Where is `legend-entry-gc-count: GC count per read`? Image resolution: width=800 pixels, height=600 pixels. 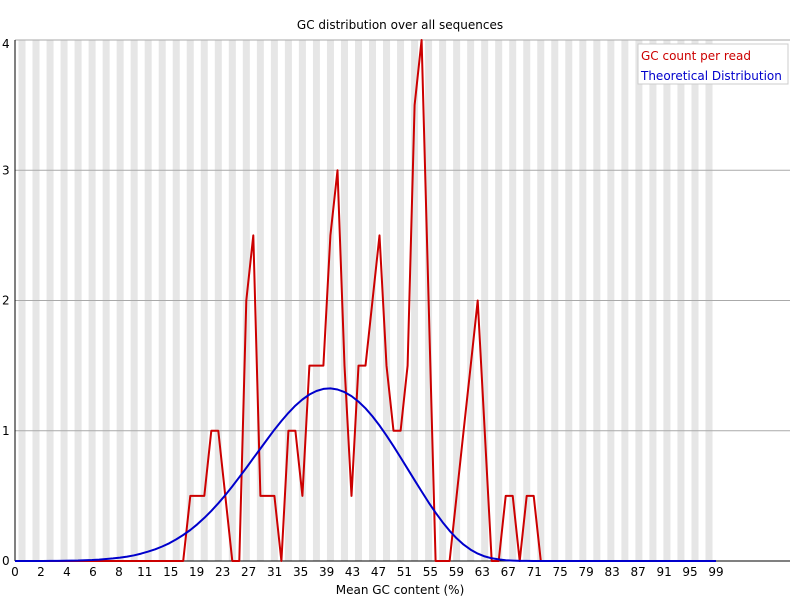 legend-entry-gc-count: GC count per read is located at coordinates (696, 56).